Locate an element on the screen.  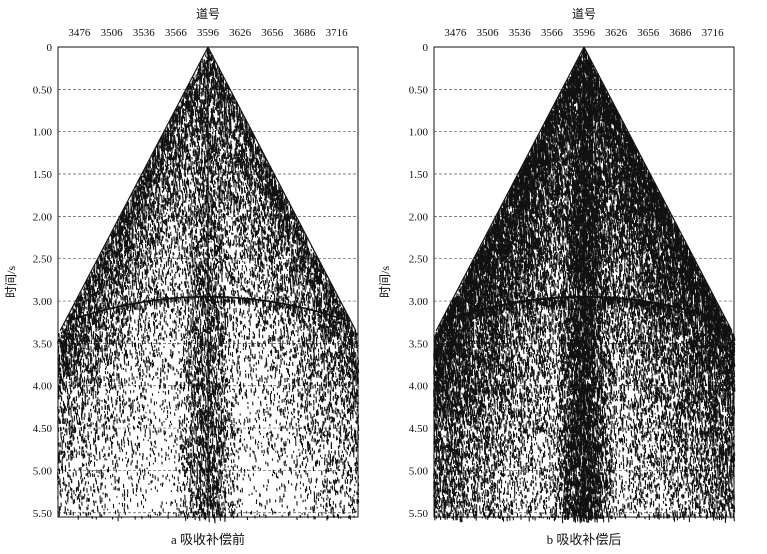
panel-b-y-tick-label: 2.00 is located at coordinates (419, 217).